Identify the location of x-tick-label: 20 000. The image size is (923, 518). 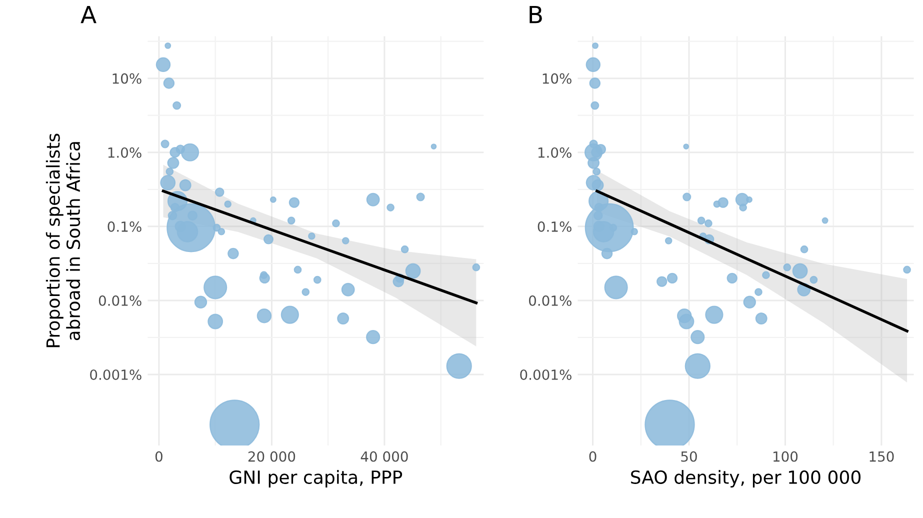
(272, 456).